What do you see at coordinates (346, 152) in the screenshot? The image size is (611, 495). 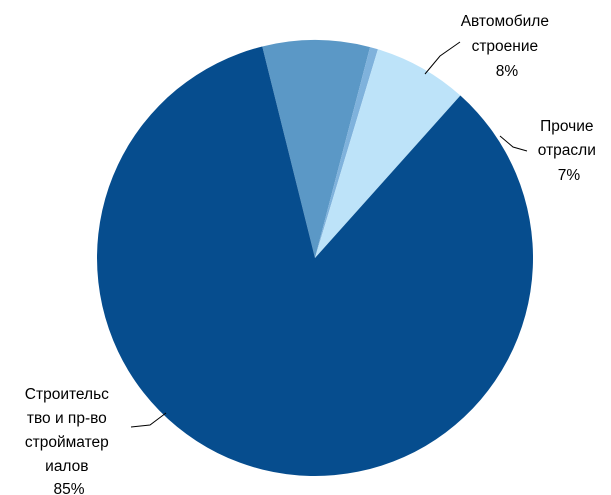 I see `slice-small` at bounding box center [346, 152].